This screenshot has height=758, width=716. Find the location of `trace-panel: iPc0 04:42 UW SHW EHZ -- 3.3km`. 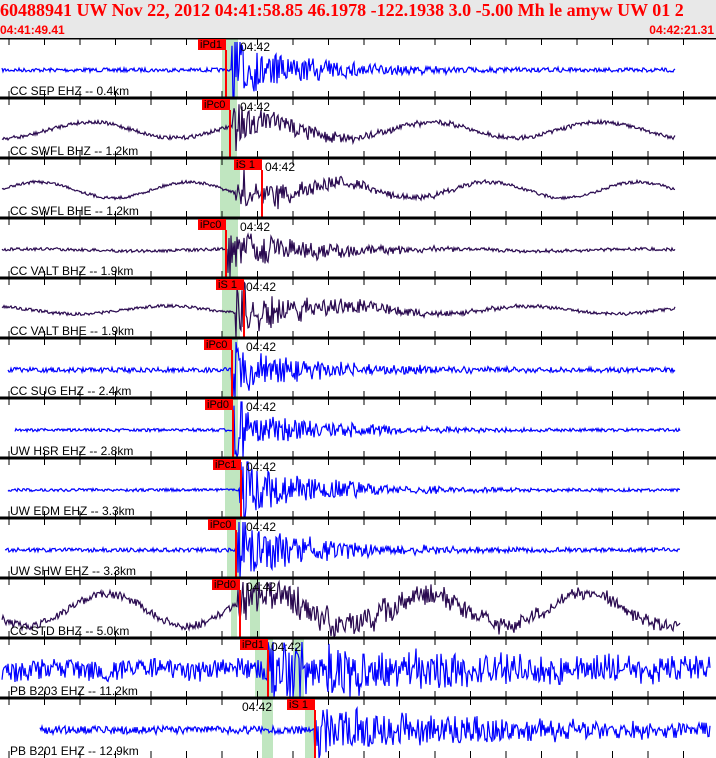

trace-panel: iPc0 04:42 UW SHW EHZ -- 3.3km is located at coordinates (358, 547).